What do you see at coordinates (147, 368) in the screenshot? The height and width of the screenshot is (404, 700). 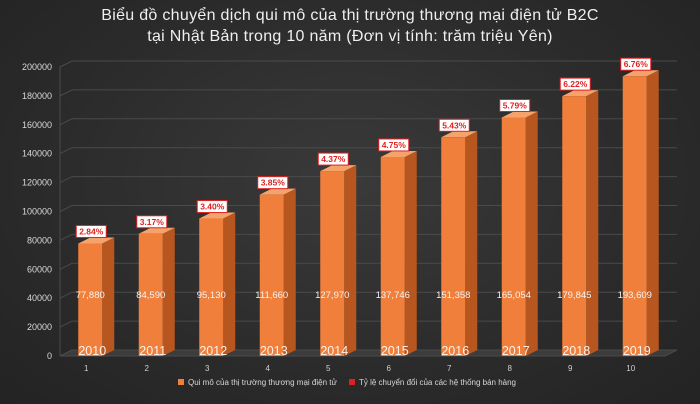 I see `x-tick-label: 2` at bounding box center [147, 368].